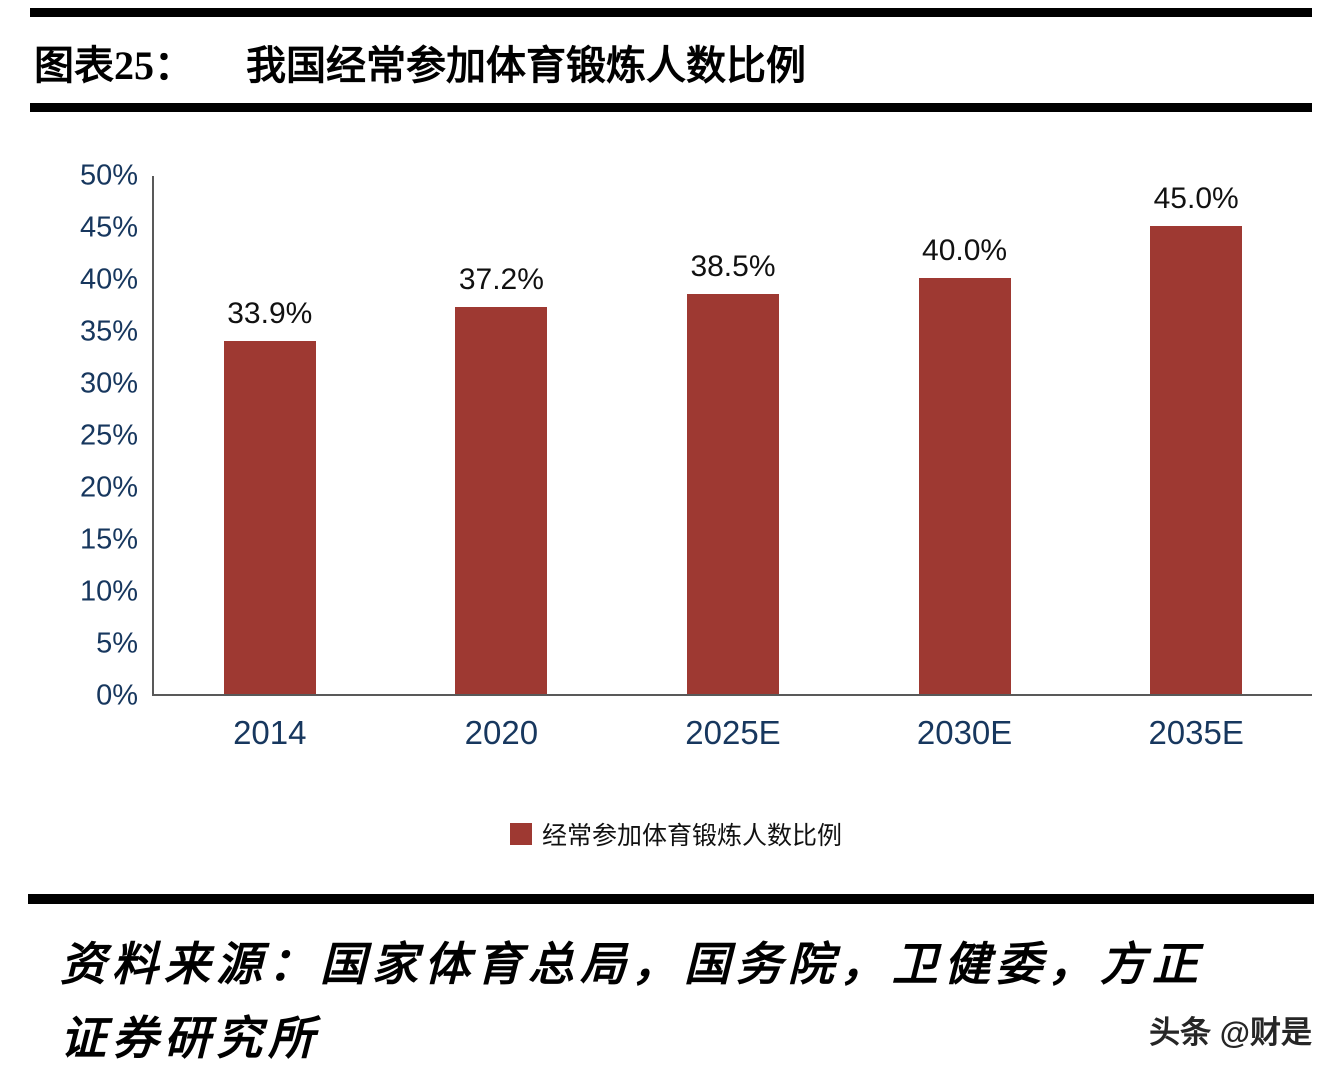 This screenshot has height=1066, width=1342. I want to click on bar-value-label: 45.0%, so click(1196, 198).